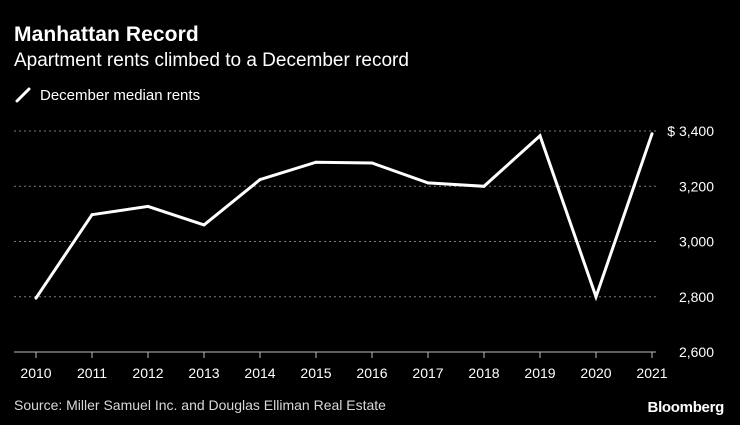 This screenshot has width=740, height=425. I want to click on legend: December median rents, so click(107, 95).